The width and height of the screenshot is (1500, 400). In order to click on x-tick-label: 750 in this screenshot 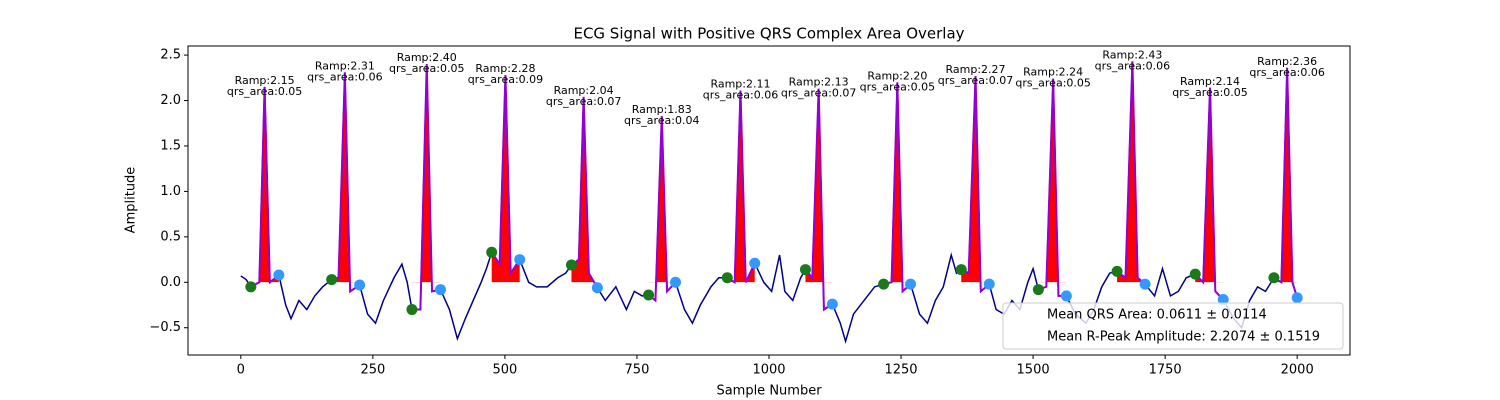, I will do `click(637, 370)`.